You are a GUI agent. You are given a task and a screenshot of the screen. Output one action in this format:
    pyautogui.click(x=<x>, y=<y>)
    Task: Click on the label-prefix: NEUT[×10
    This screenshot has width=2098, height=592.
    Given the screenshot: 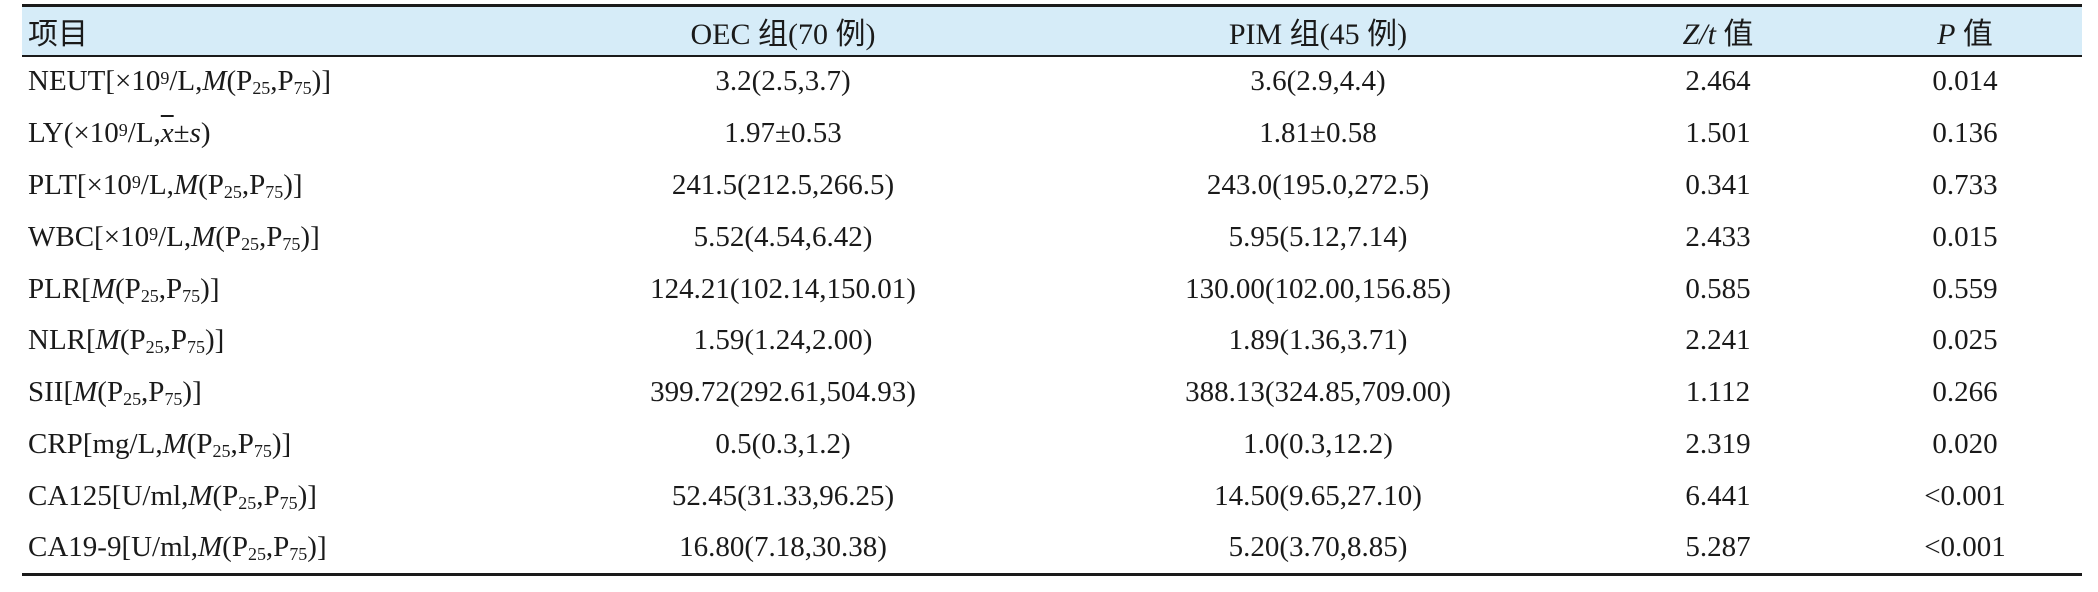 What is the action you would take?
    pyautogui.click(x=94, y=81)
    